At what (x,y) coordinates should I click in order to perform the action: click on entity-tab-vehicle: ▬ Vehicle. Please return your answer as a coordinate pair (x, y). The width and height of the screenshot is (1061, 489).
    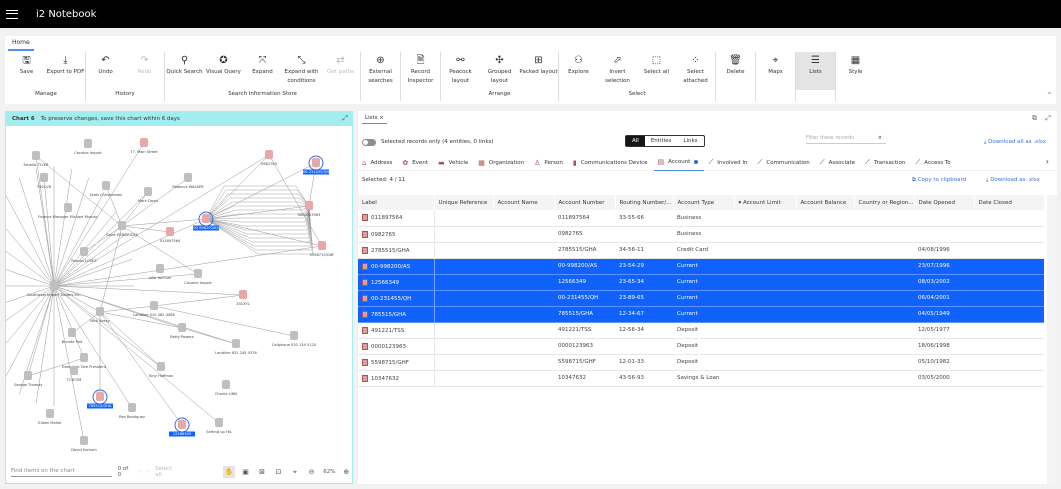
    Looking at the image, I should click on (454, 162).